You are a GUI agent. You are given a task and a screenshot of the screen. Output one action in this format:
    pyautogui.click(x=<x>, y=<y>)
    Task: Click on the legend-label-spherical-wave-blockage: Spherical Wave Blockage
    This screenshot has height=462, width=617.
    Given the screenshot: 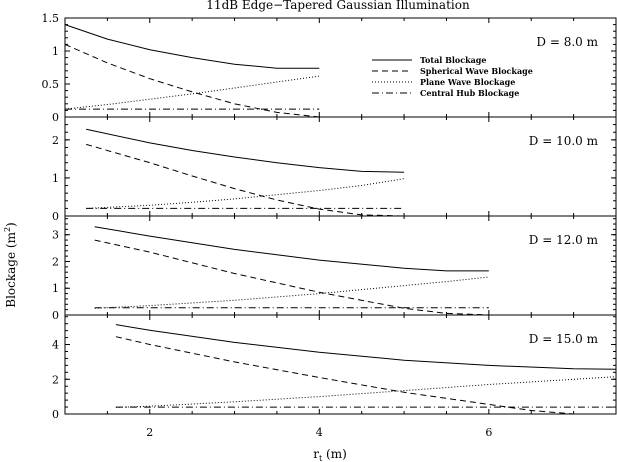 What is the action you would take?
    pyautogui.click(x=476, y=71)
    